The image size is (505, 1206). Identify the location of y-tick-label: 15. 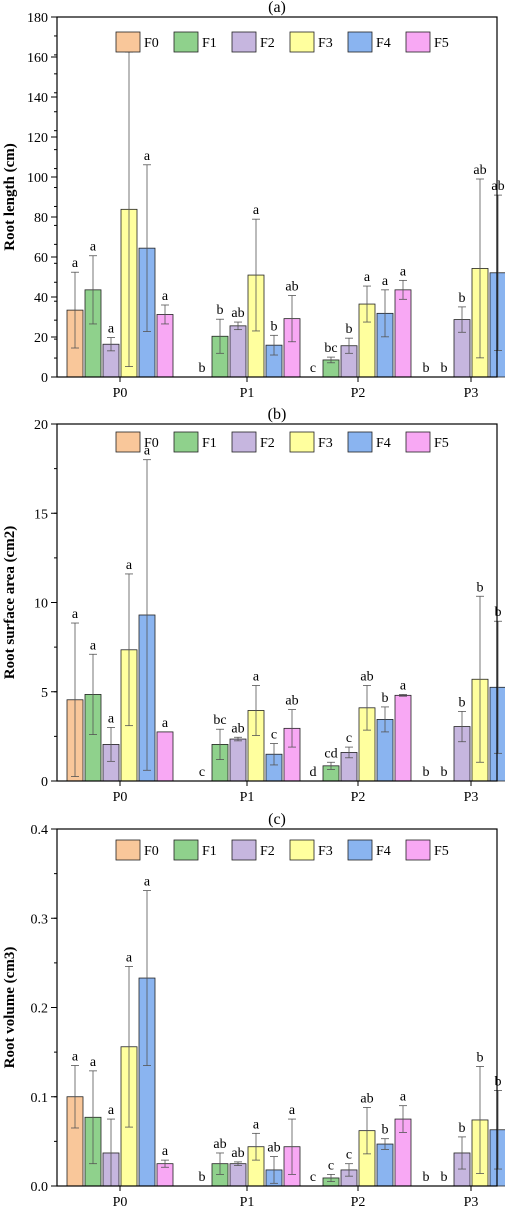
(41, 514).